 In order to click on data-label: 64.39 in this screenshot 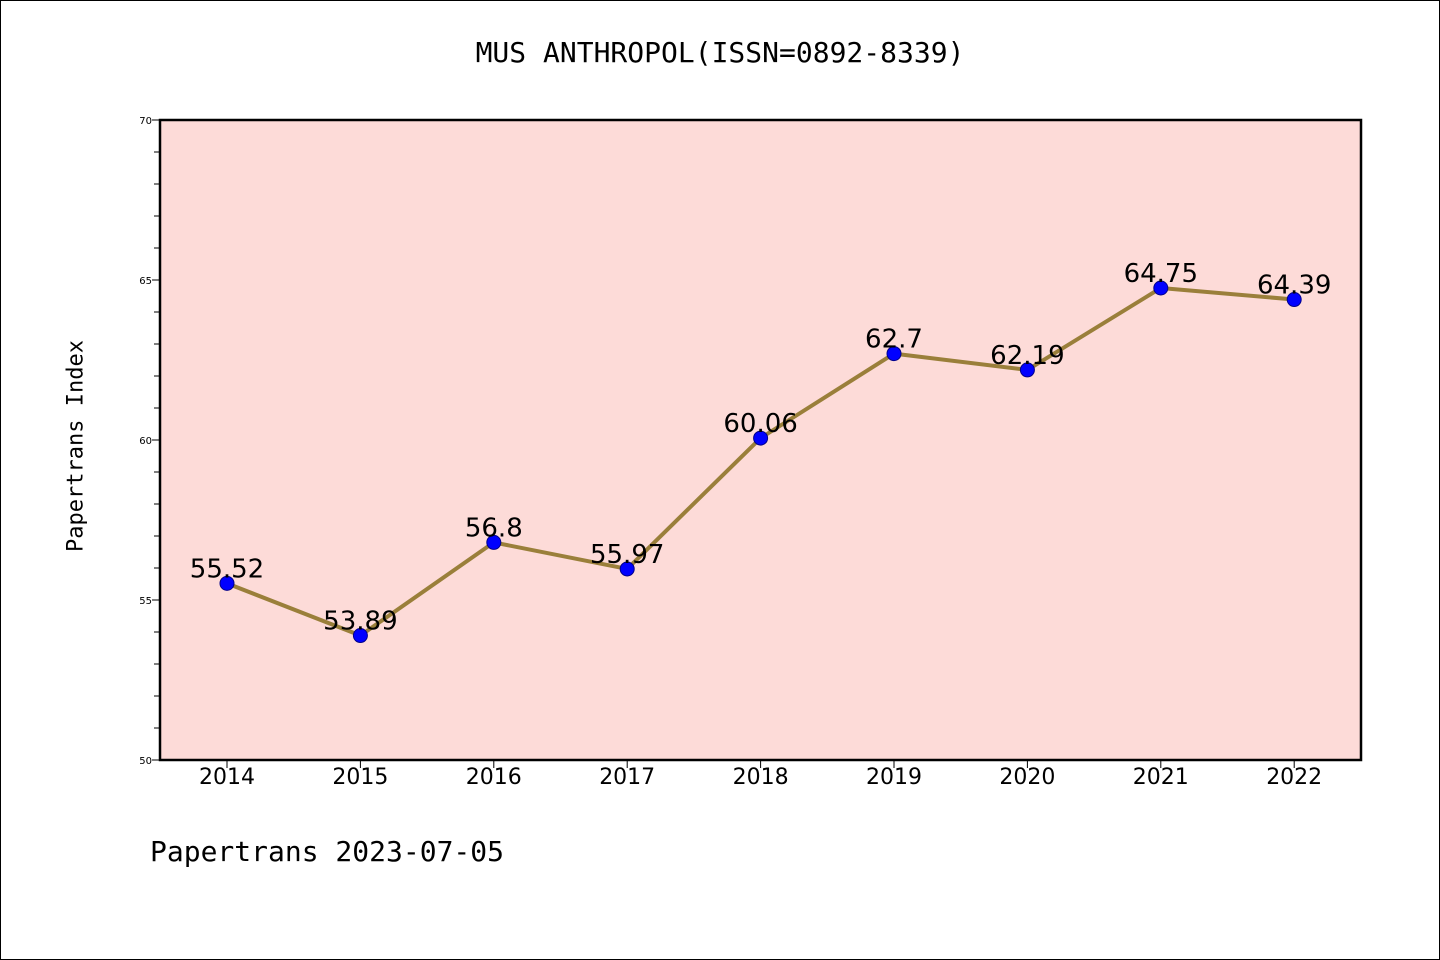, I will do `click(1294, 286)`.